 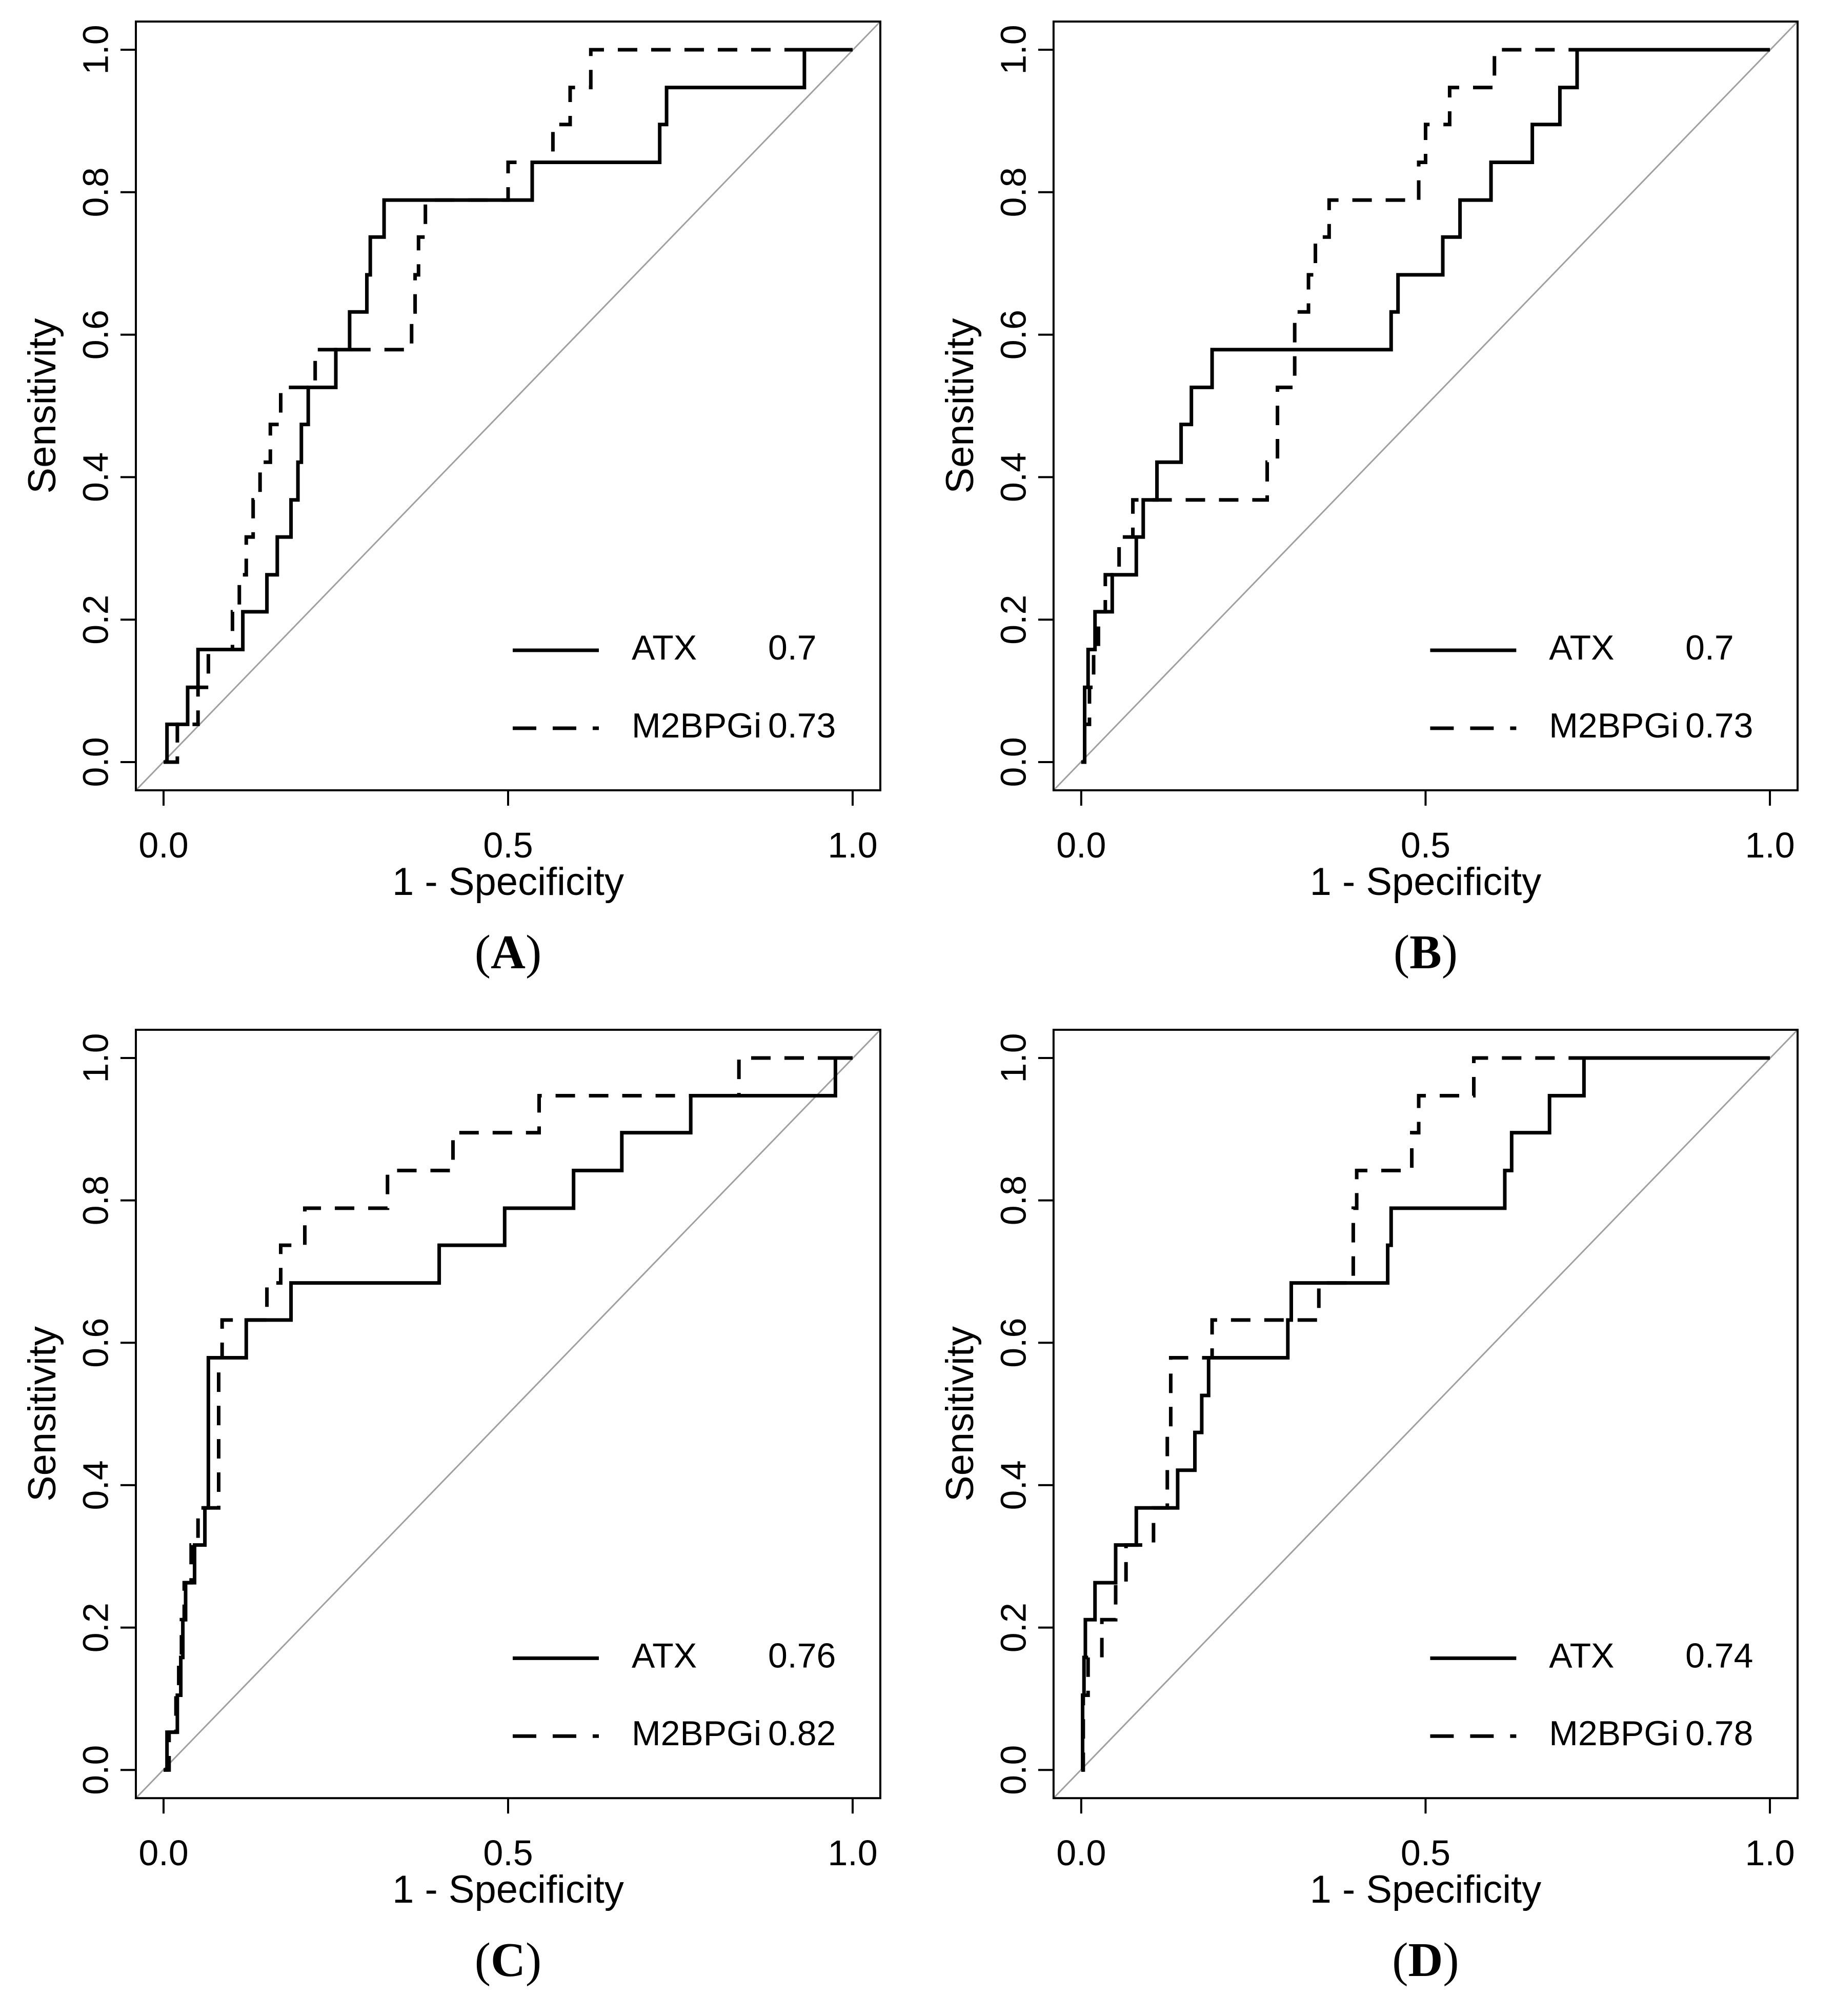 What do you see at coordinates (1425, 1960) in the screenshot?
I see `panel-caption: (D)` at bounding box center [1425, 1960].